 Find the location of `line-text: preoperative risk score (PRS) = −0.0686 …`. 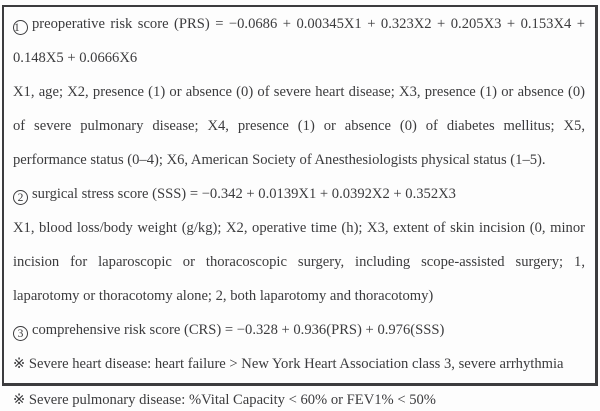

line-text: preoperative risk score (PRS) = −0.0686 … is located at coordinates (308, 24).